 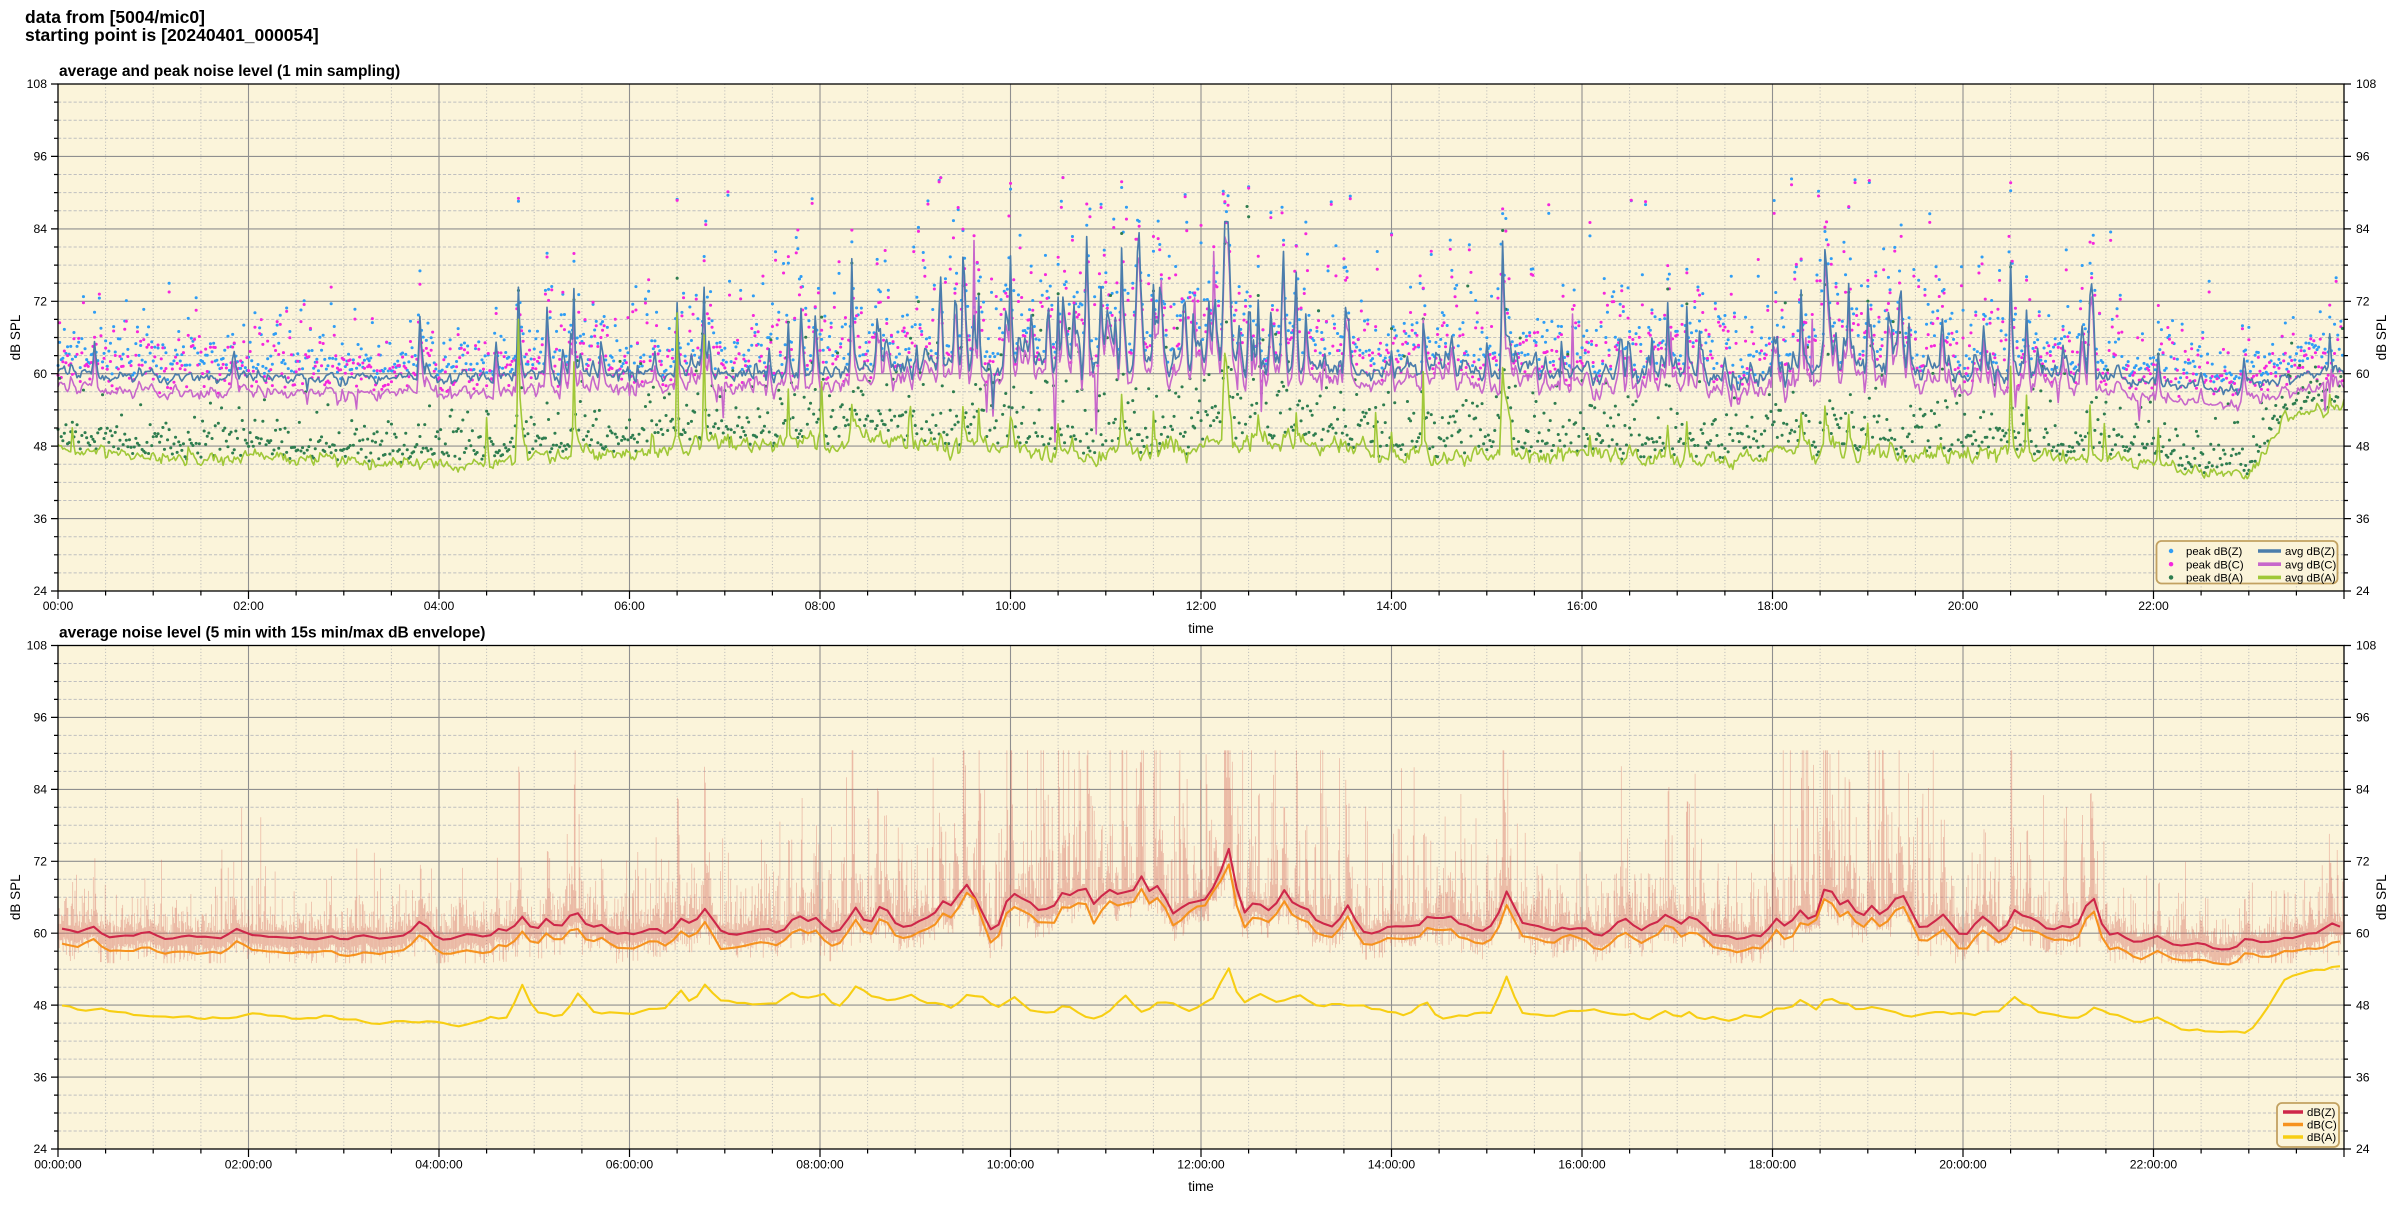 What do you see at coordinates (2214, 579) in the screenshot?
I see `svg-text: peak dB(A)` at bounding box center [2214, 579].